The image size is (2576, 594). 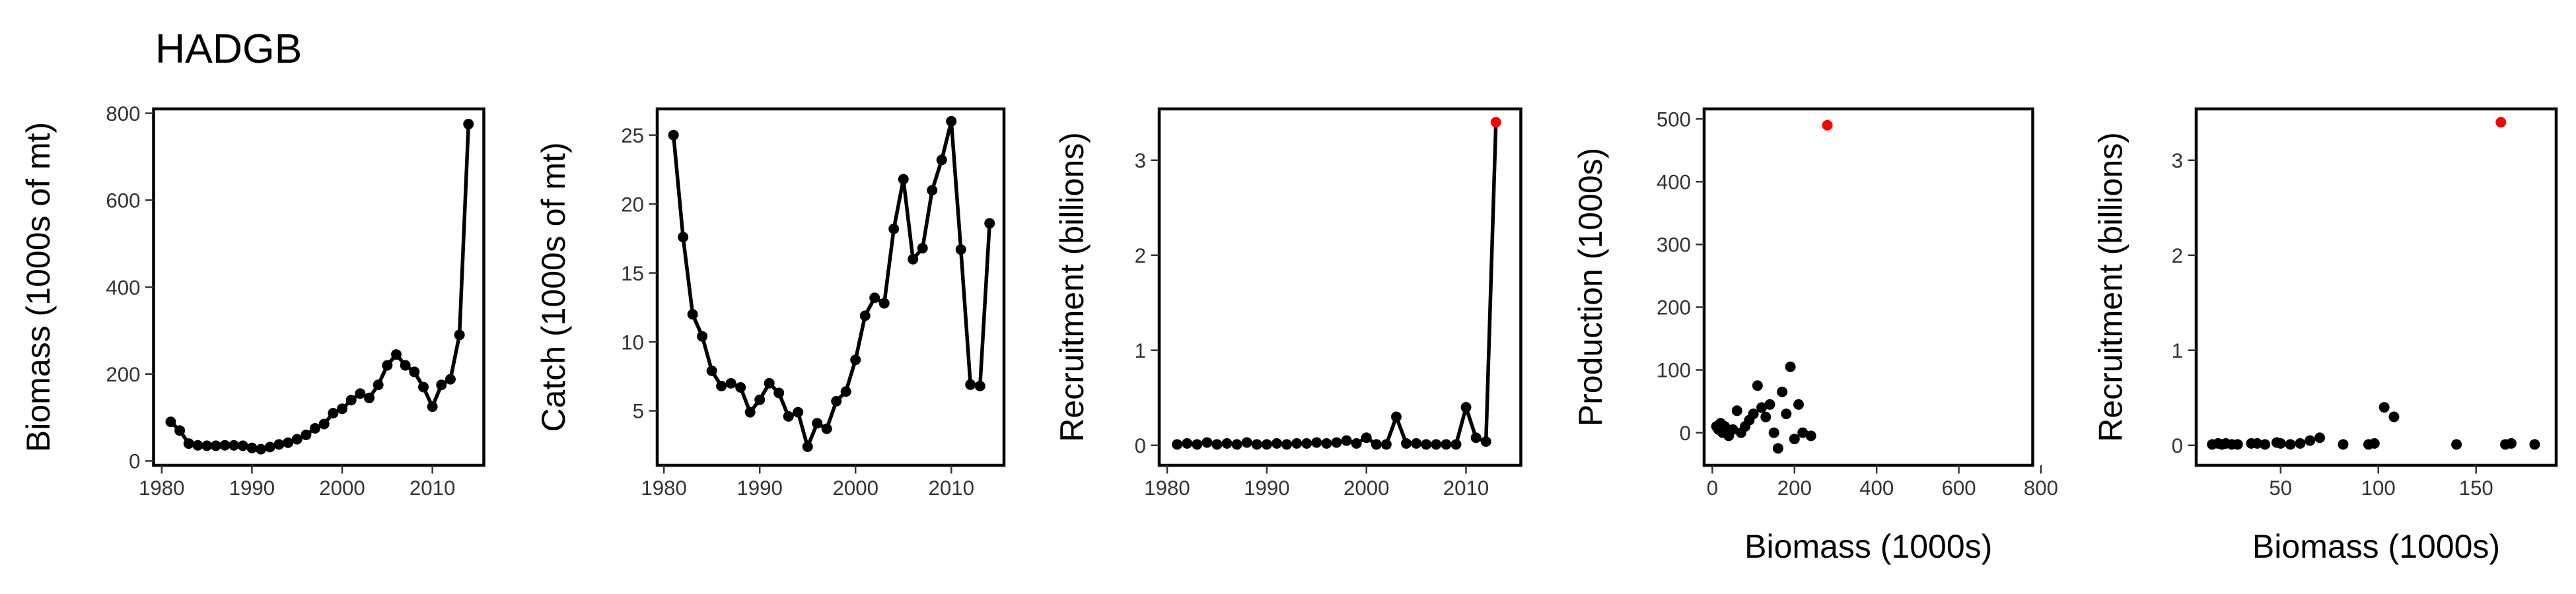 What do you see at coordinates (433, 488) in the screenshot?
I see `x-tick-label: 2010` at bounding box center [433, 488].